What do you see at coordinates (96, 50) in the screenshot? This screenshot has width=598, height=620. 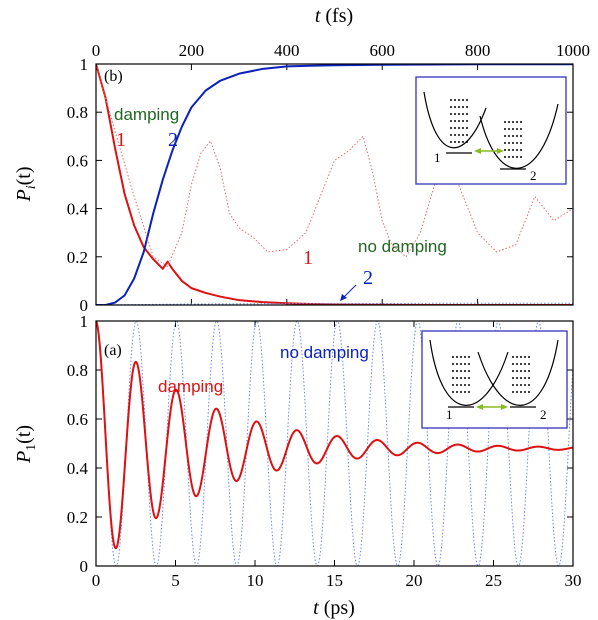 I see `top-x-tick-label: 0` at bounding box center [96, 50].